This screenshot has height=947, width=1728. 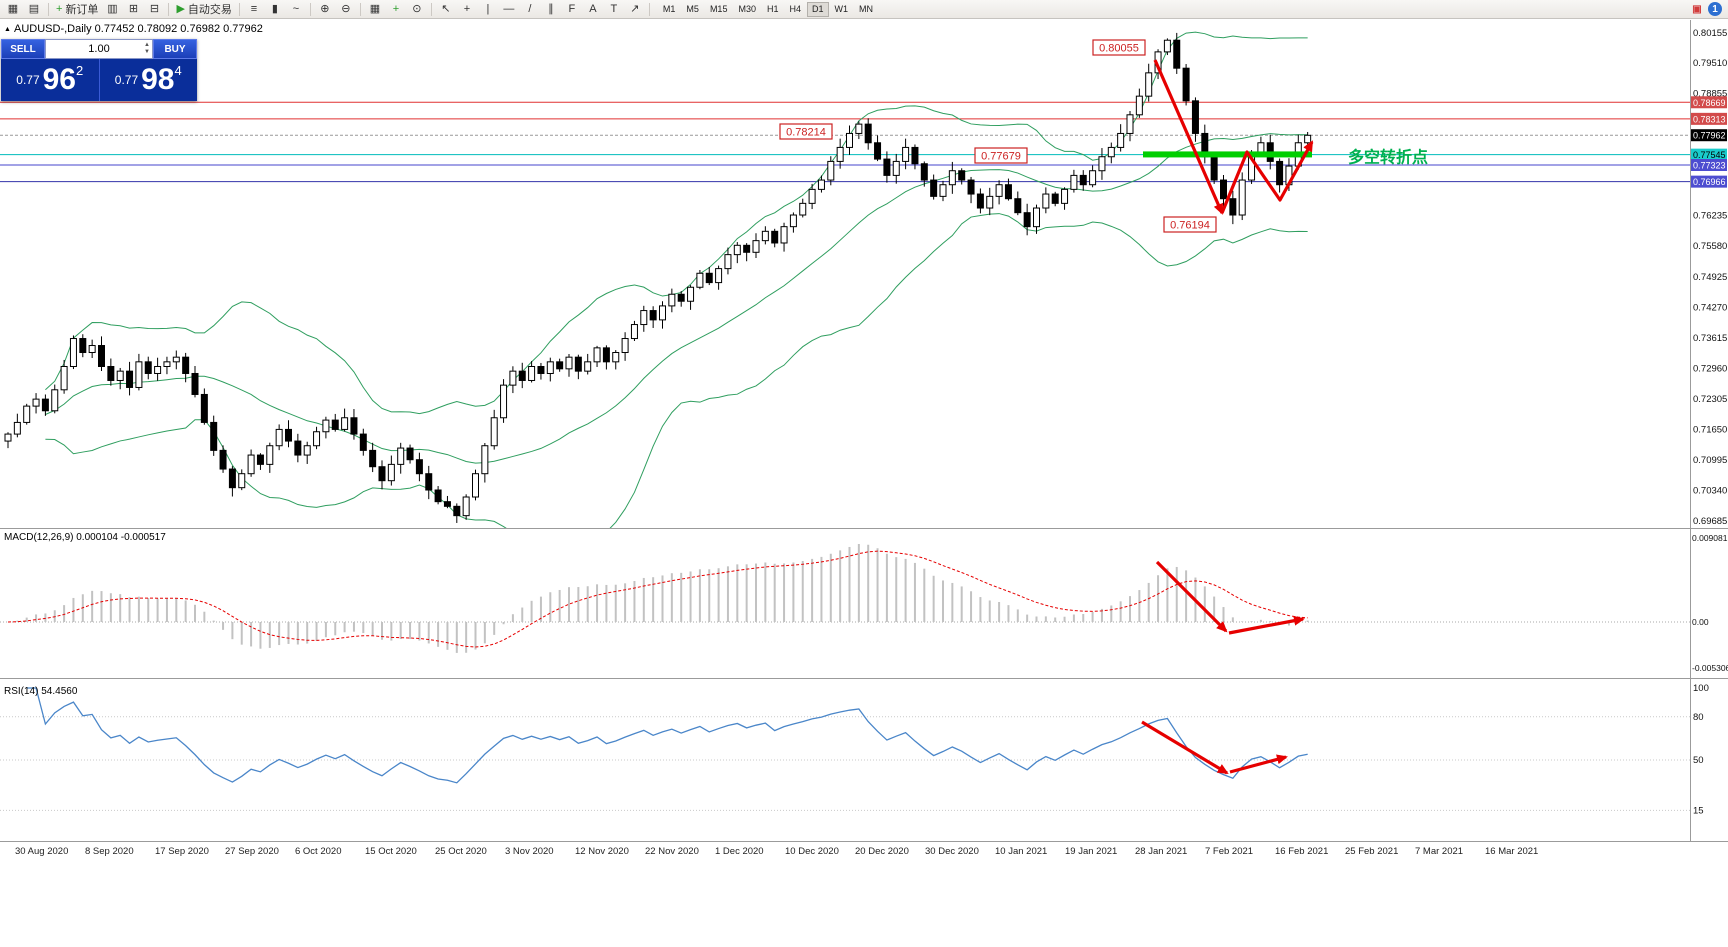 What do you see at coordinates (1190, 226) in the screenshot?
I see `price-callout-text: 0.76194` at bounding box center [1190, 226].